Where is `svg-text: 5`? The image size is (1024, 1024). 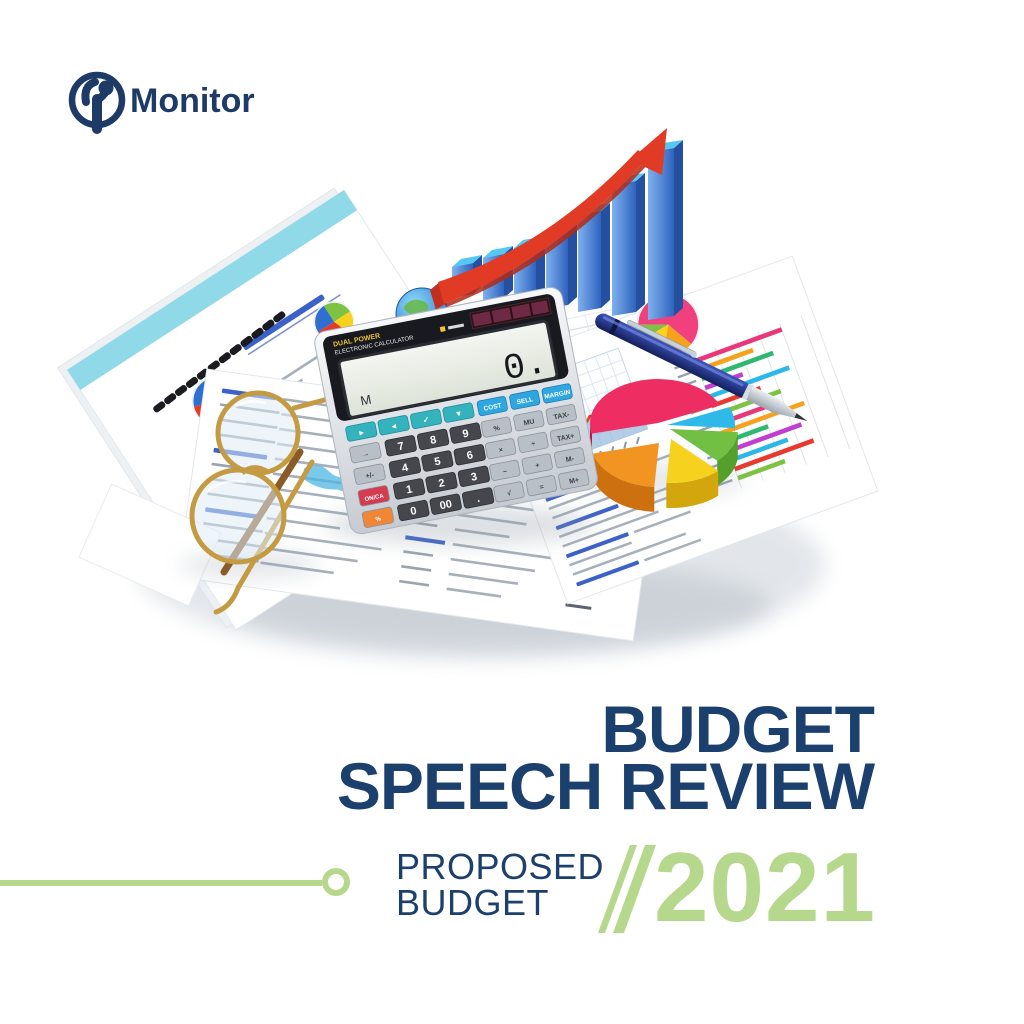
svg-text: 5 is located at coordinates (437, 462).